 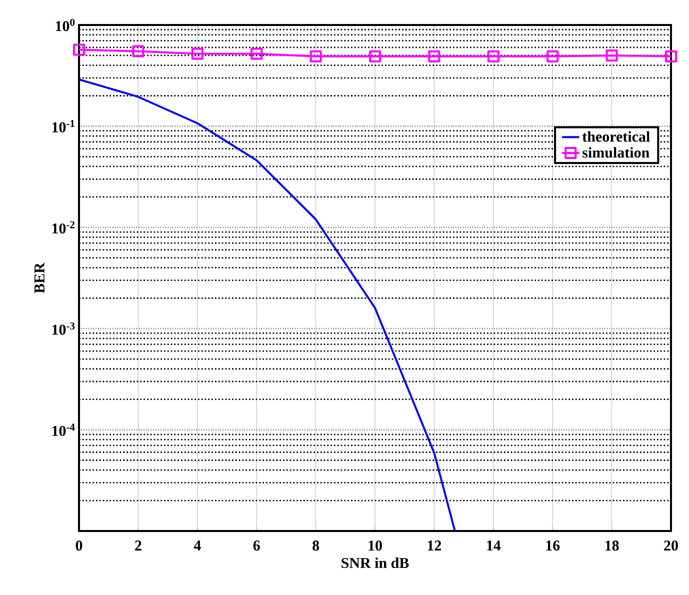 What do you see at coordinates (63, 430) in the screenshot?
I see `y-tick-label: 10$^{-4}$` at bounding box center [63, 430].